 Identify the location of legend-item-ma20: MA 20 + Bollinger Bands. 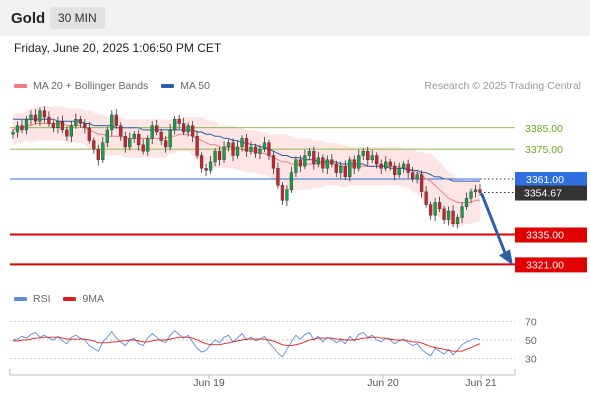
(82, 86).